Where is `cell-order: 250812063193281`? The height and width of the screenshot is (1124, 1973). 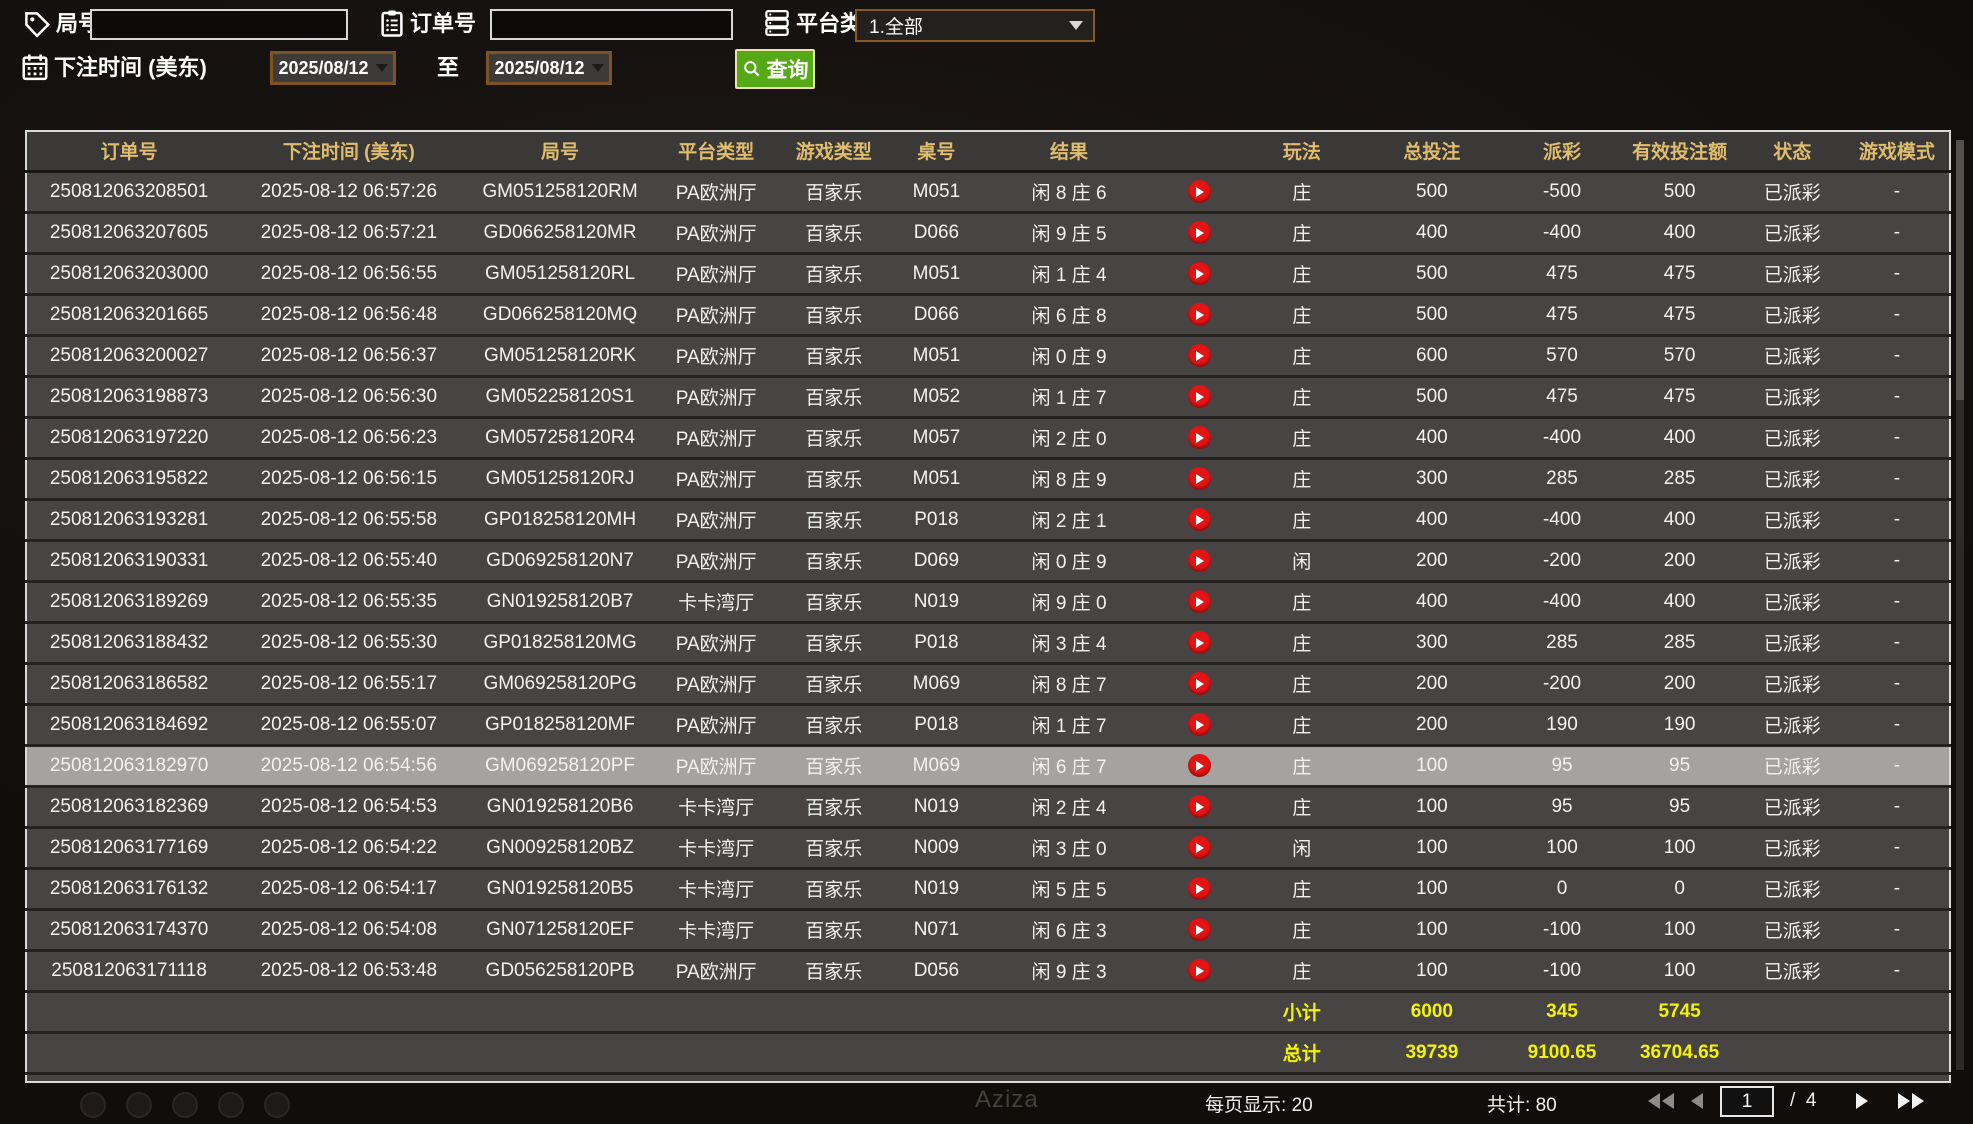
cell-order: 250812063193281 is located at coordinates (129, 518).